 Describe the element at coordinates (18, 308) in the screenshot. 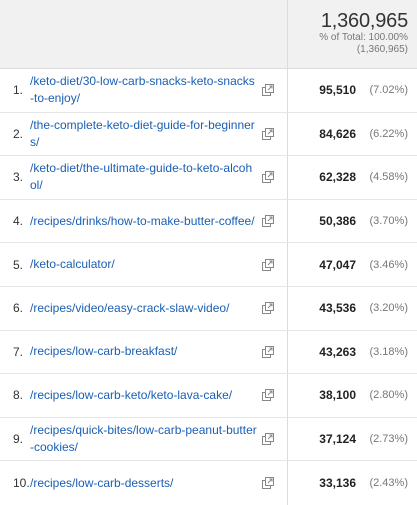

I see `row-rank: 6.` at that location.